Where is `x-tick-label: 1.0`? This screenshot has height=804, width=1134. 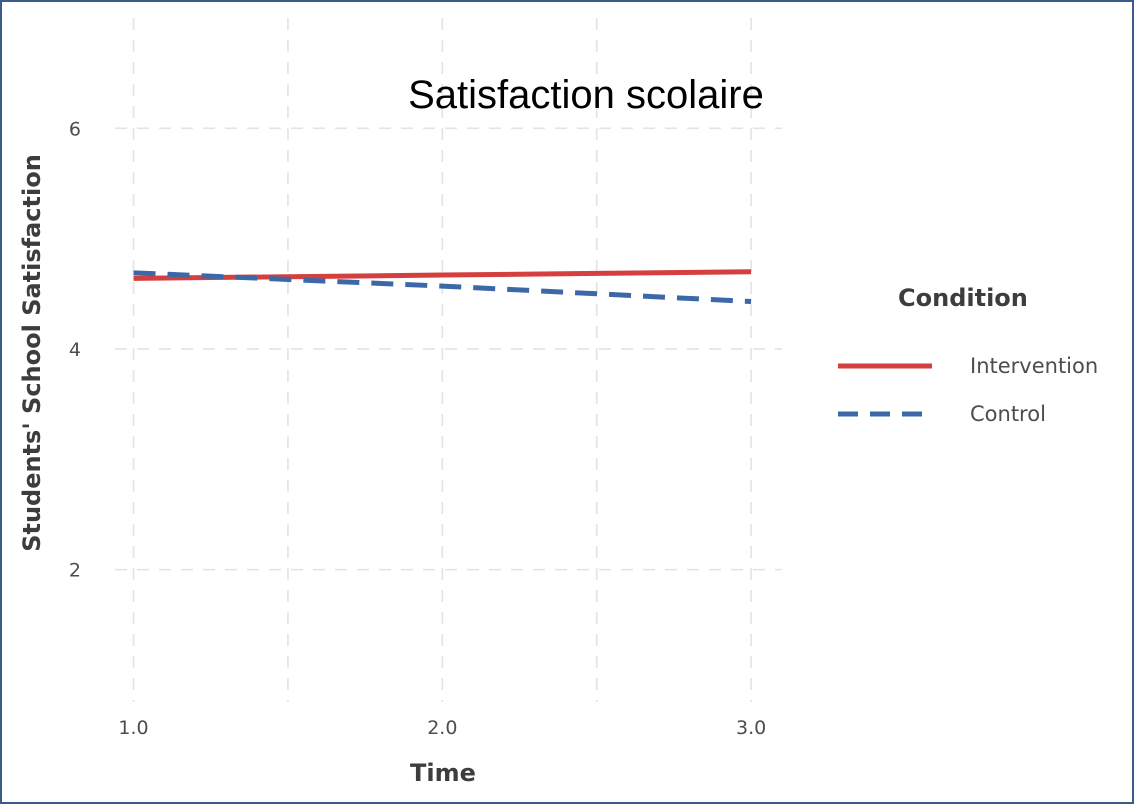 x-tick-label: 1.0 is located at coordinates (133, 728).